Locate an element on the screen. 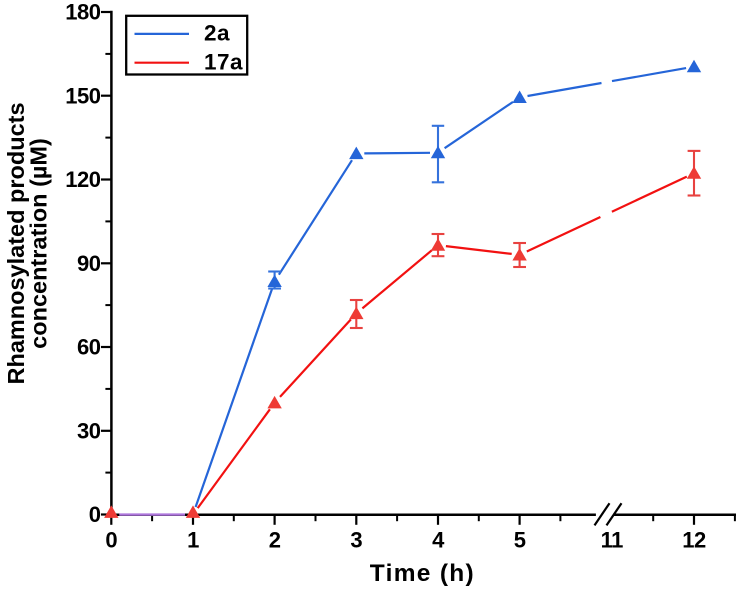  svg-text: Time (h) is located at coordinates (422, 573).